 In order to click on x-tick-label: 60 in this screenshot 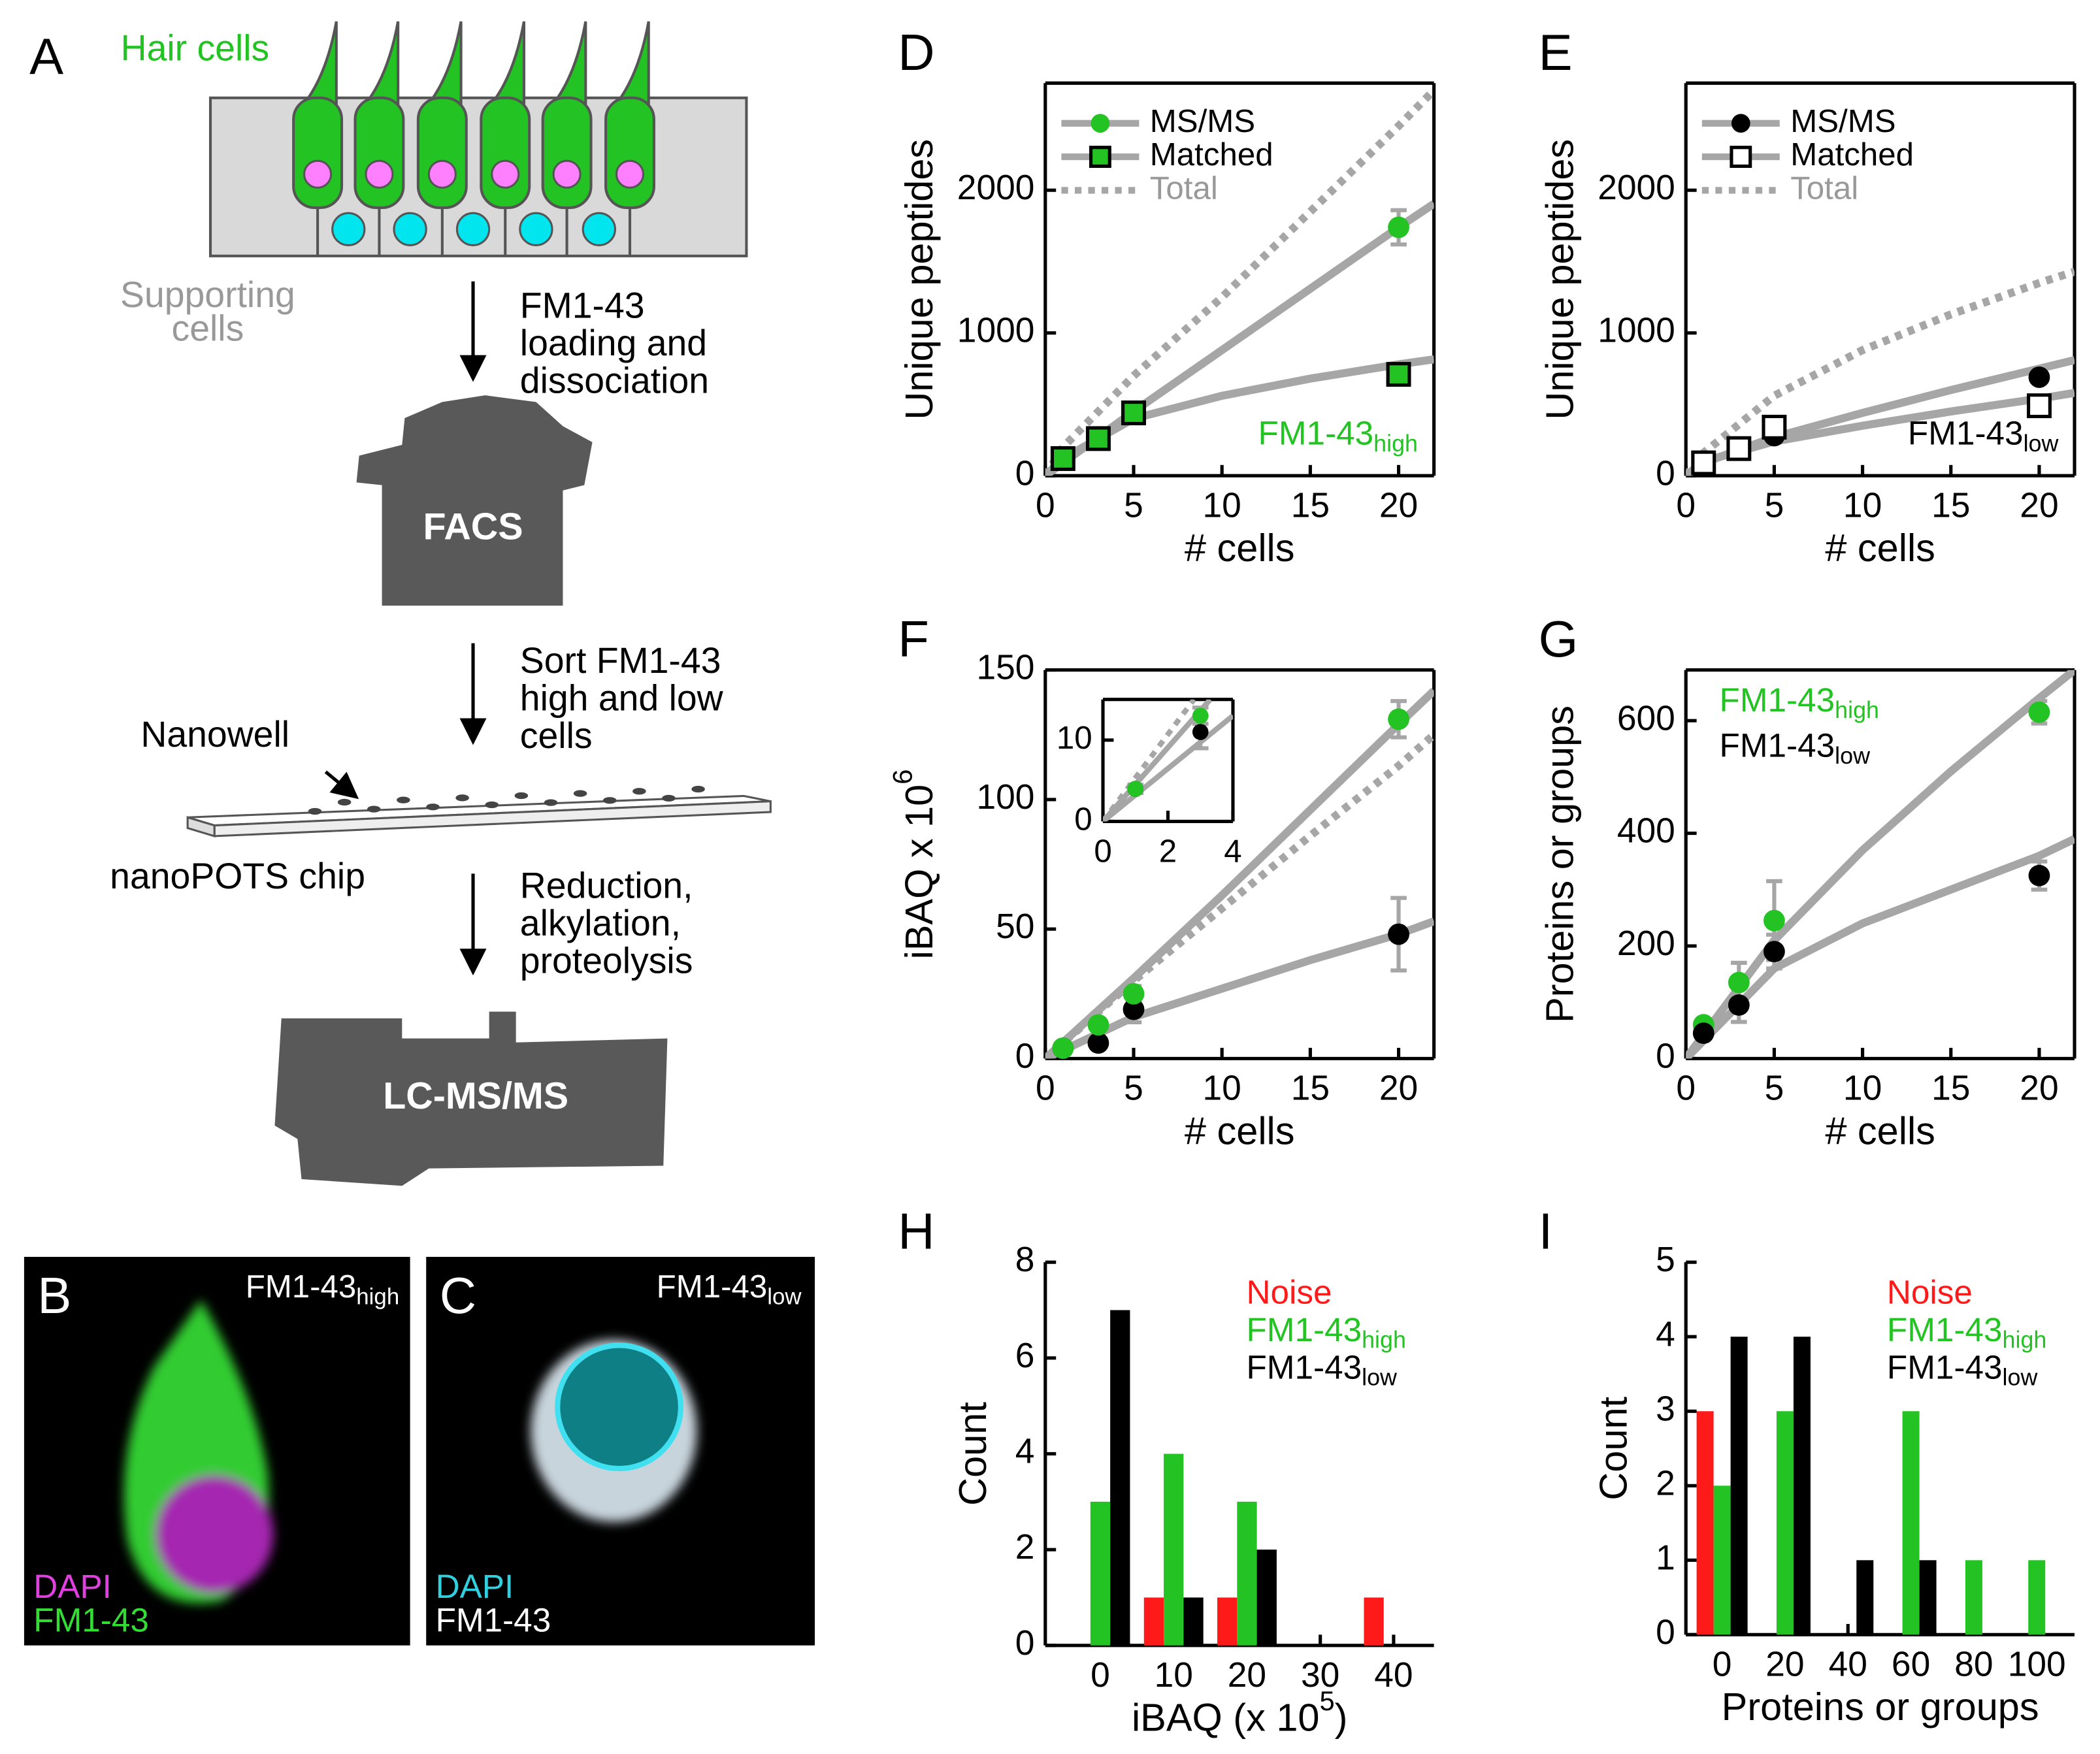, I will do `click(1911, 1665)`.